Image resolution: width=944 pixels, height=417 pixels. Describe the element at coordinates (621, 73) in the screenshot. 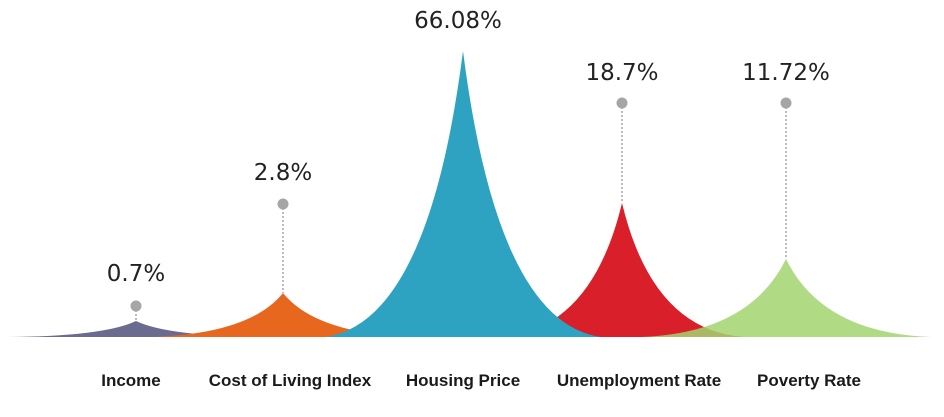

I see `value-label: 18.7%` at that location.